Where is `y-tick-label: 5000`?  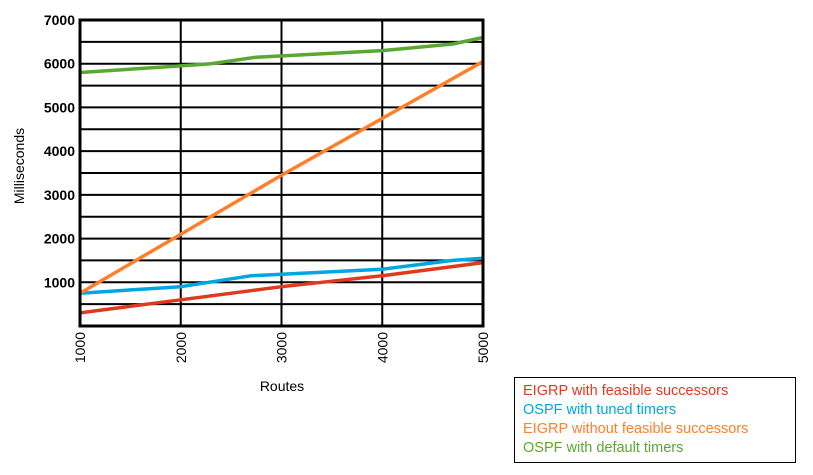
y-tick-label: 5000 is located at coordinates (59, 107).